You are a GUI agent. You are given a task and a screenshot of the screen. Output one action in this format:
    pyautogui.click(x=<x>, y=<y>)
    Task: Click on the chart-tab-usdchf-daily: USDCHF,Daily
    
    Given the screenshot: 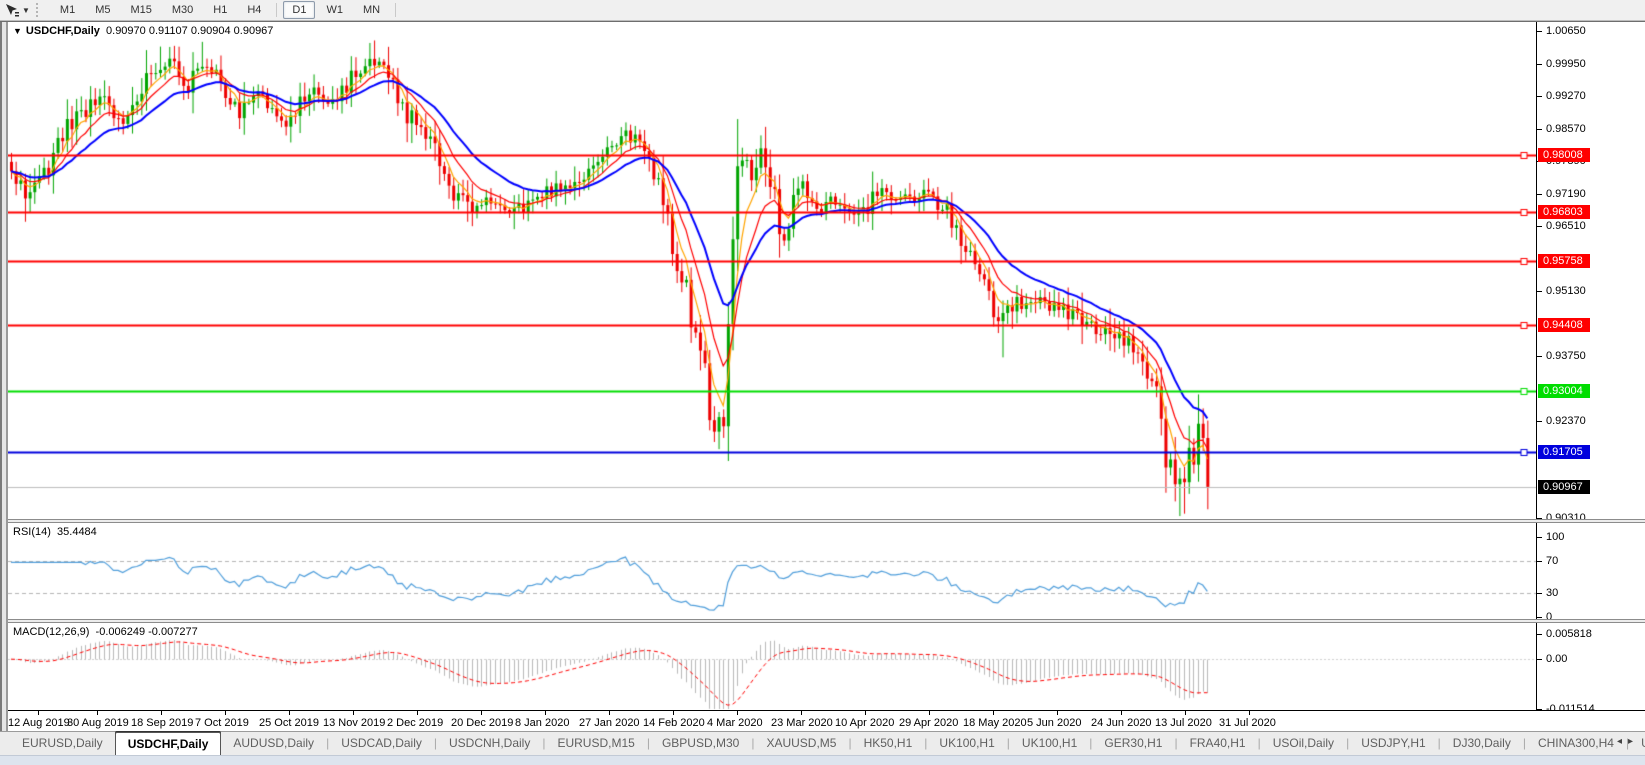 What is the action you would take?
    pyautogui.click(x=168, y=744)
    